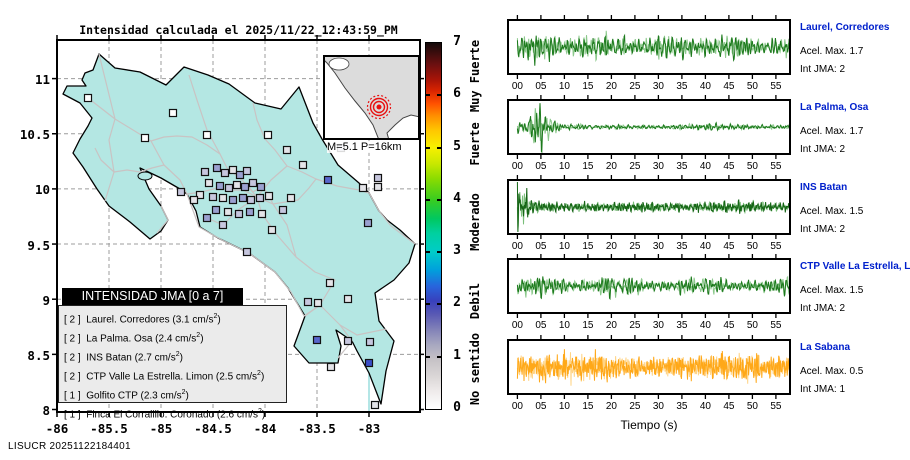  What do you see at coordinates (517, 166) in the screenshot?
I see `time-tick-label: 00` at bounding box center [517, 166].